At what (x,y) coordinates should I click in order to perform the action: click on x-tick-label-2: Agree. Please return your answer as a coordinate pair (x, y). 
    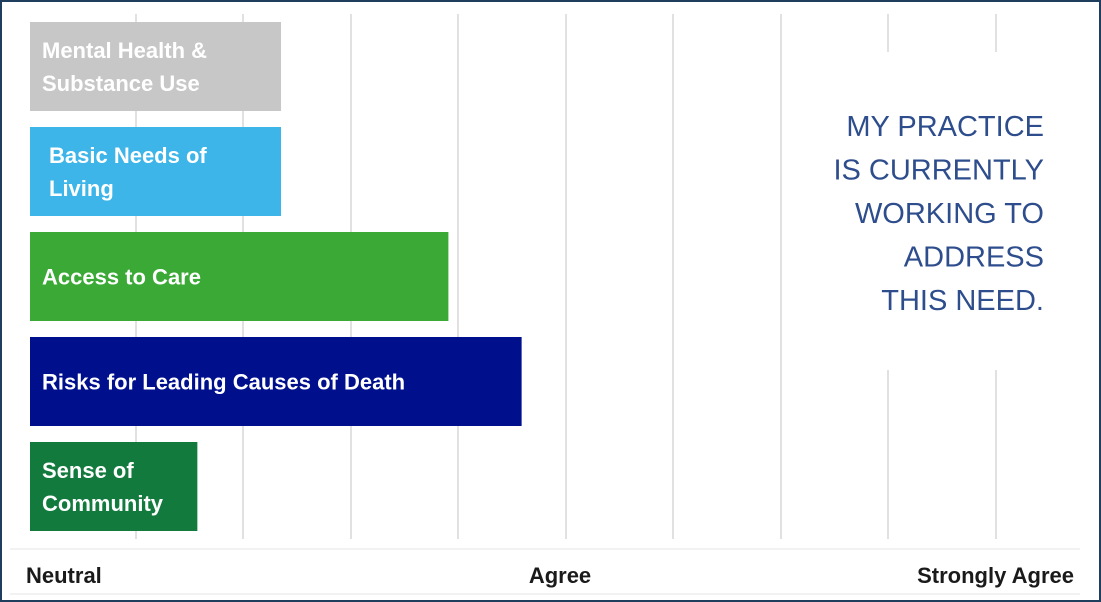
    Looking at the image, I should click on (560, 575).